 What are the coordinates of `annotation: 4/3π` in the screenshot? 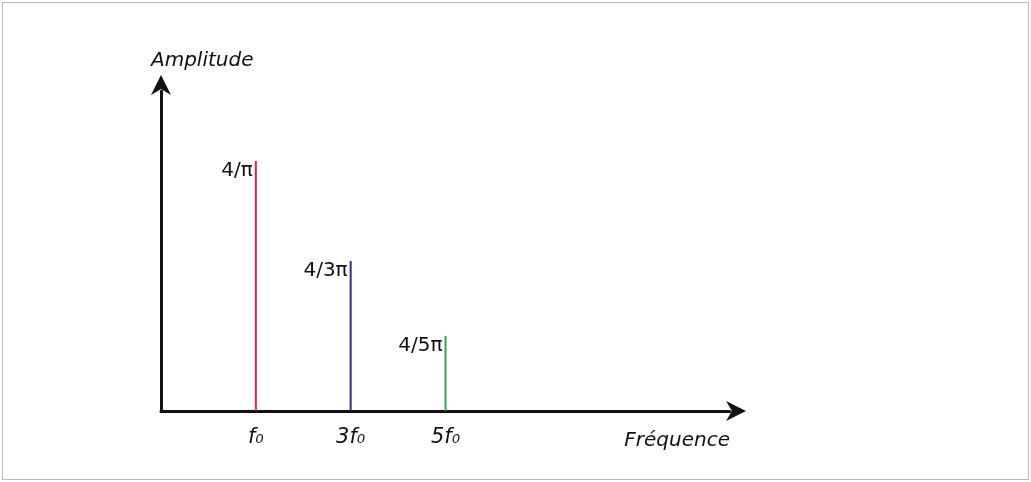 It's located at (325, 269).